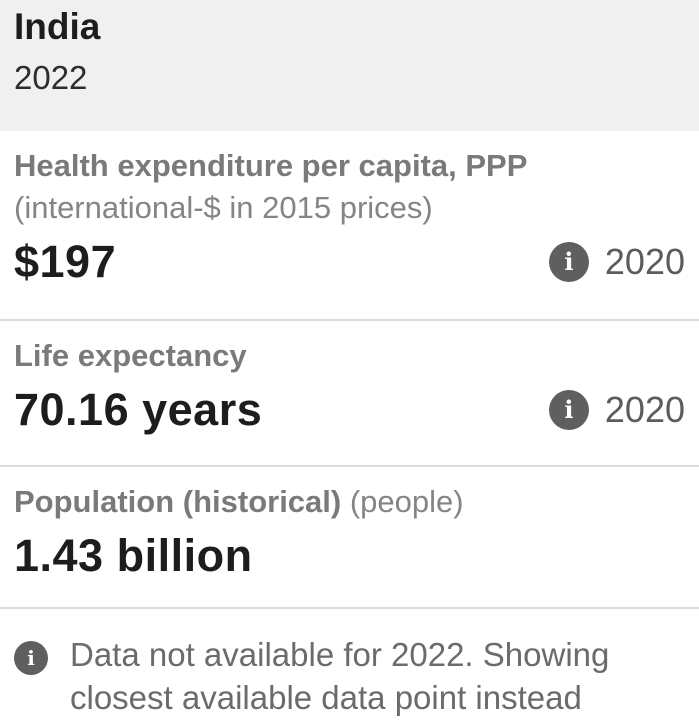  What do you see at coordinates (133, 555) in the screenshot?
I see `metric-value: 1.43 billion` at bounding box center [133, 555].